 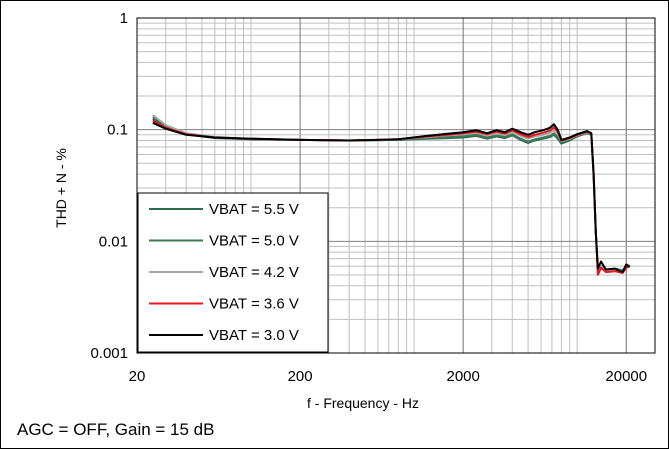 I want to click on x-tick-label: 20, so click(x=137, y=376).